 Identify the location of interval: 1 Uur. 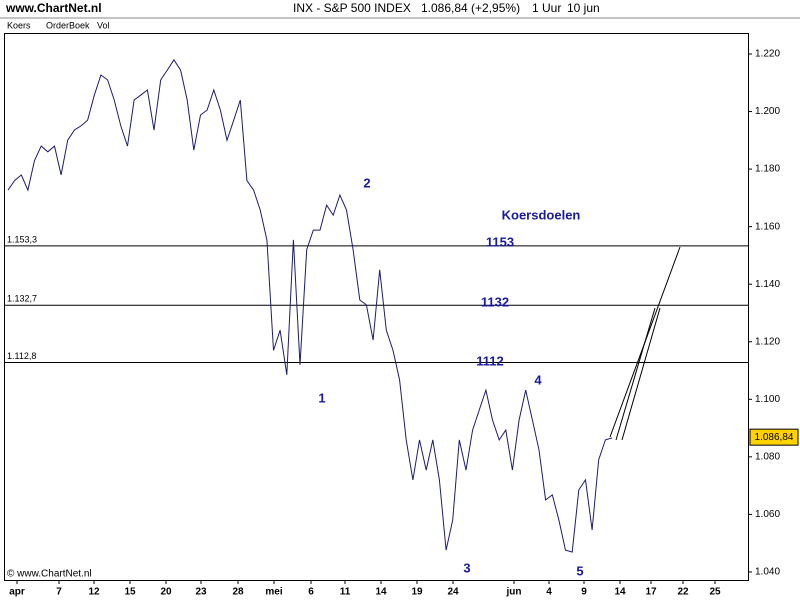
(546, 8).